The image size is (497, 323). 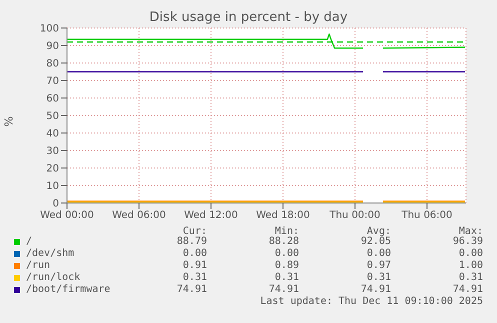 I want to click on text: 88.79, so click(x=191, y=241).